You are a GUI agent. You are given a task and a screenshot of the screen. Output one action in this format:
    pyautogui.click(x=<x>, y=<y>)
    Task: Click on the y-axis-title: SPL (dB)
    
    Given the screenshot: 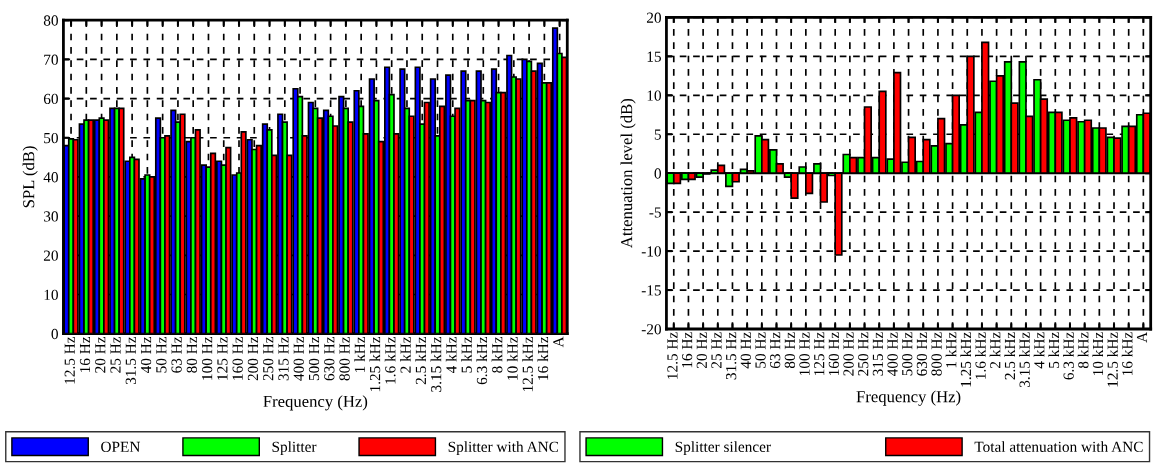 What is the action you would take?
    pyautogui.click(x=30, y=177)
    